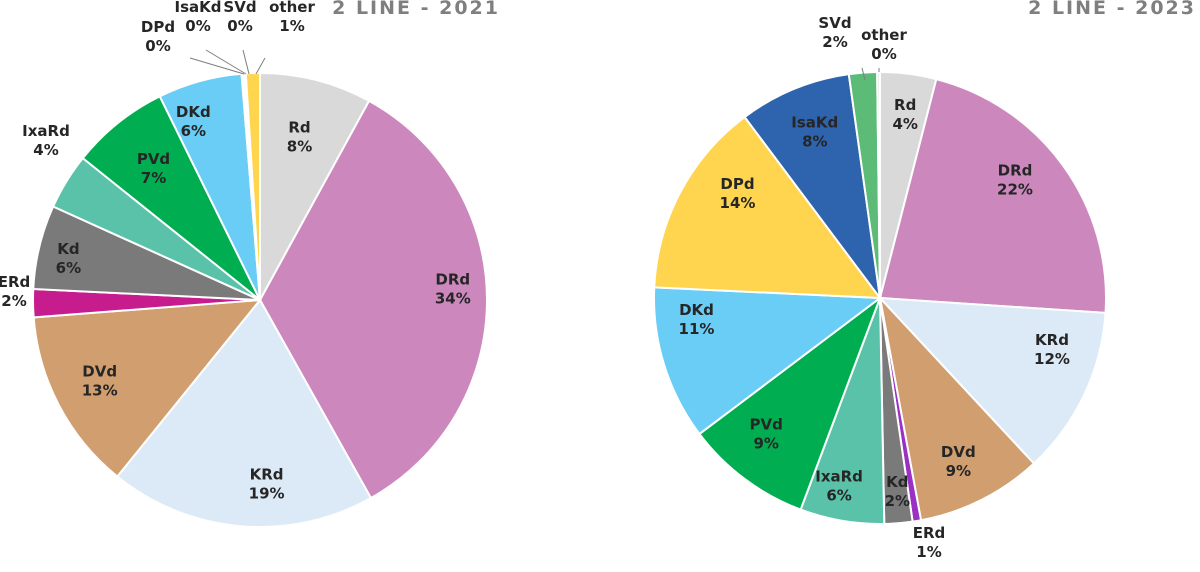 The width and height of the screenshot is (1200, 572). What do you see at coordinates (239, 17) in the screenshot?
I see `slice-label-svd-2021: SVd 0%` at bounding box center [239, 17].